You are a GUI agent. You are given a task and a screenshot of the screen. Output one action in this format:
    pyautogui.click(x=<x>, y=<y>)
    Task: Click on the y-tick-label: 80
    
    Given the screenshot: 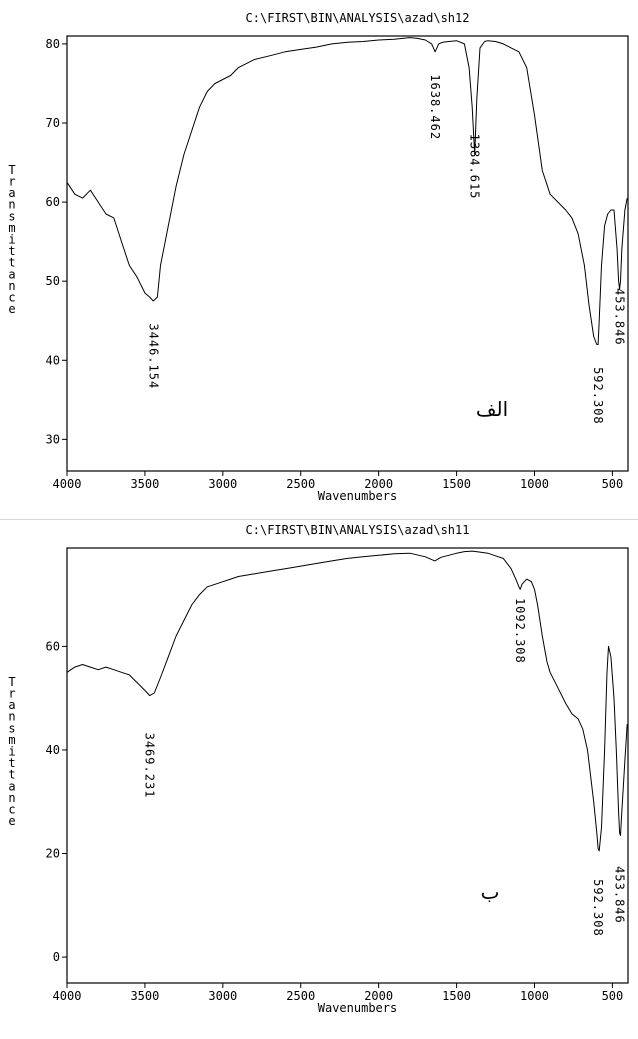 What is the action you would take?
    pyautogui.click(x=53, y=44)
    